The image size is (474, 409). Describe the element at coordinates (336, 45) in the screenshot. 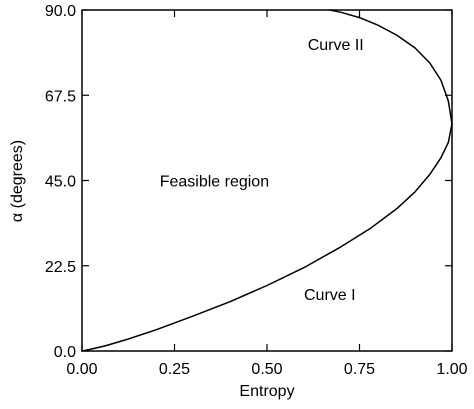

I see `annotation-label: Curve II` at that location.